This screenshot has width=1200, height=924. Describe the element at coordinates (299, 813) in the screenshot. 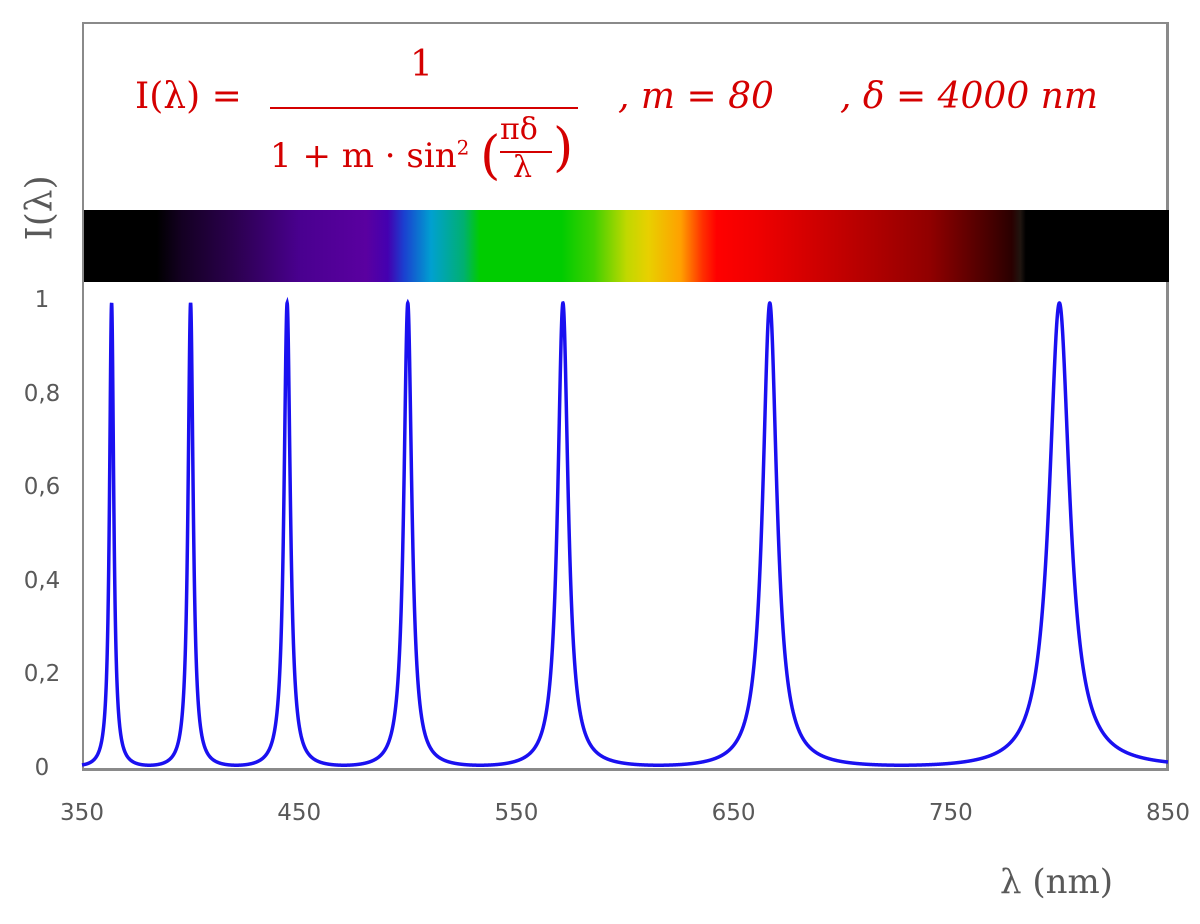

I see `x-tick-label: 450` at that location.